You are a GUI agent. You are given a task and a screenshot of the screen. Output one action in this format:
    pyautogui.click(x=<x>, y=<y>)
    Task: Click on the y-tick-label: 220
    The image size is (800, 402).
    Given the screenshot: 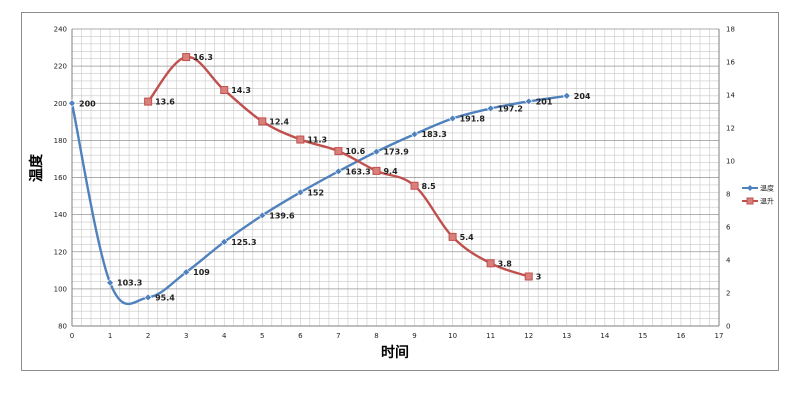 What is the action you would take?
    pyautogui.click(x=60, y=67)
    